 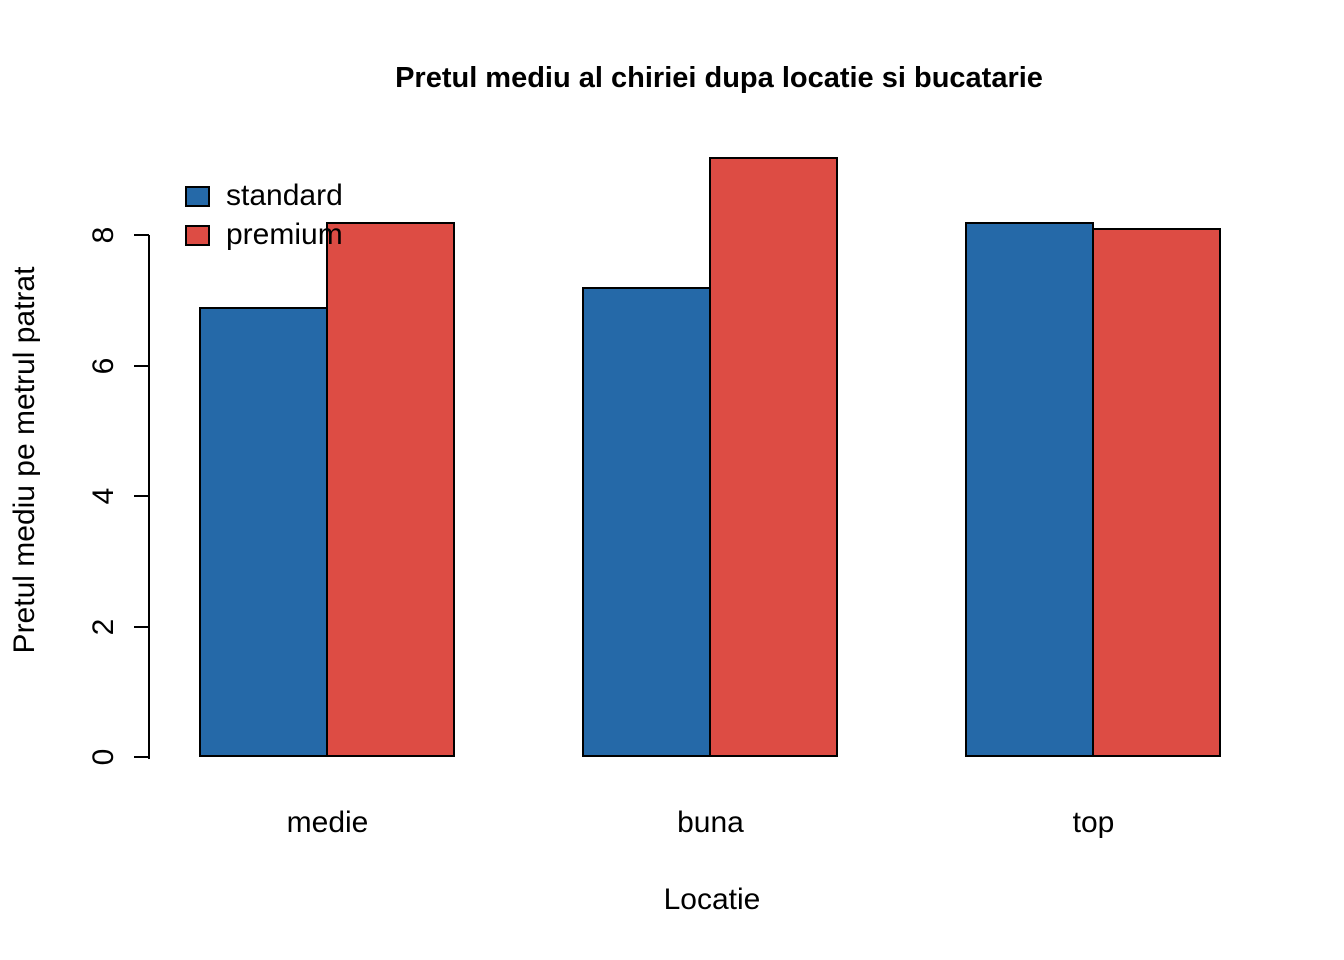 I want to click on legend-swatch-premium, so click(x=197, y=235).